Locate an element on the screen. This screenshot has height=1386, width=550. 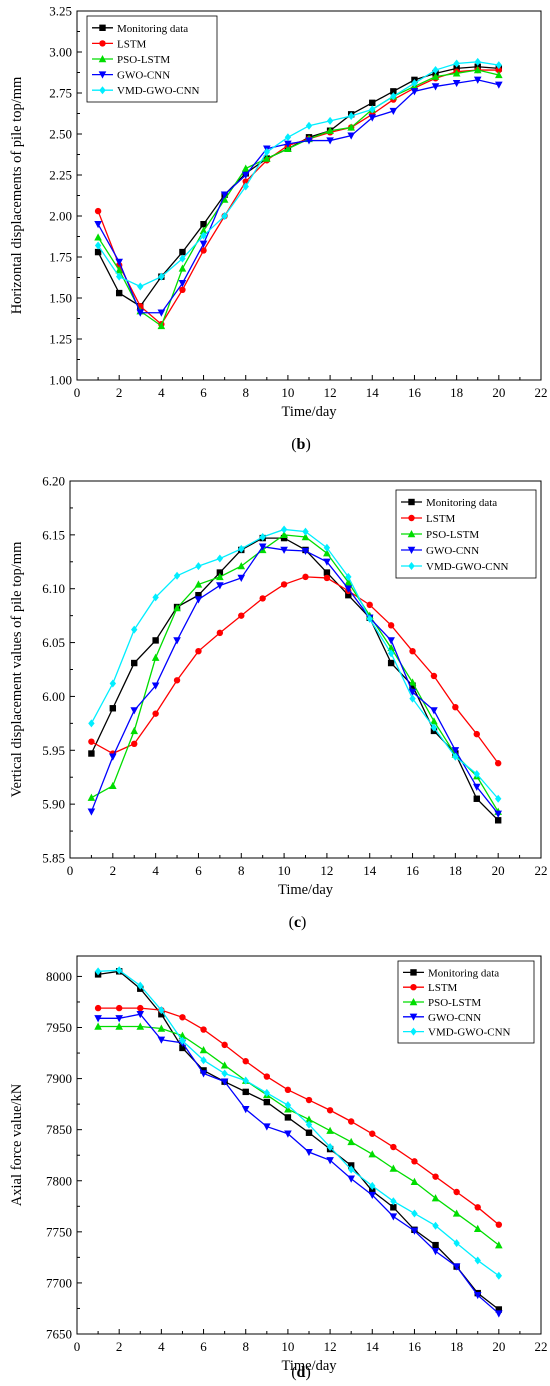
y-tick-label: 7800 is located at coordinates (59, 1180).